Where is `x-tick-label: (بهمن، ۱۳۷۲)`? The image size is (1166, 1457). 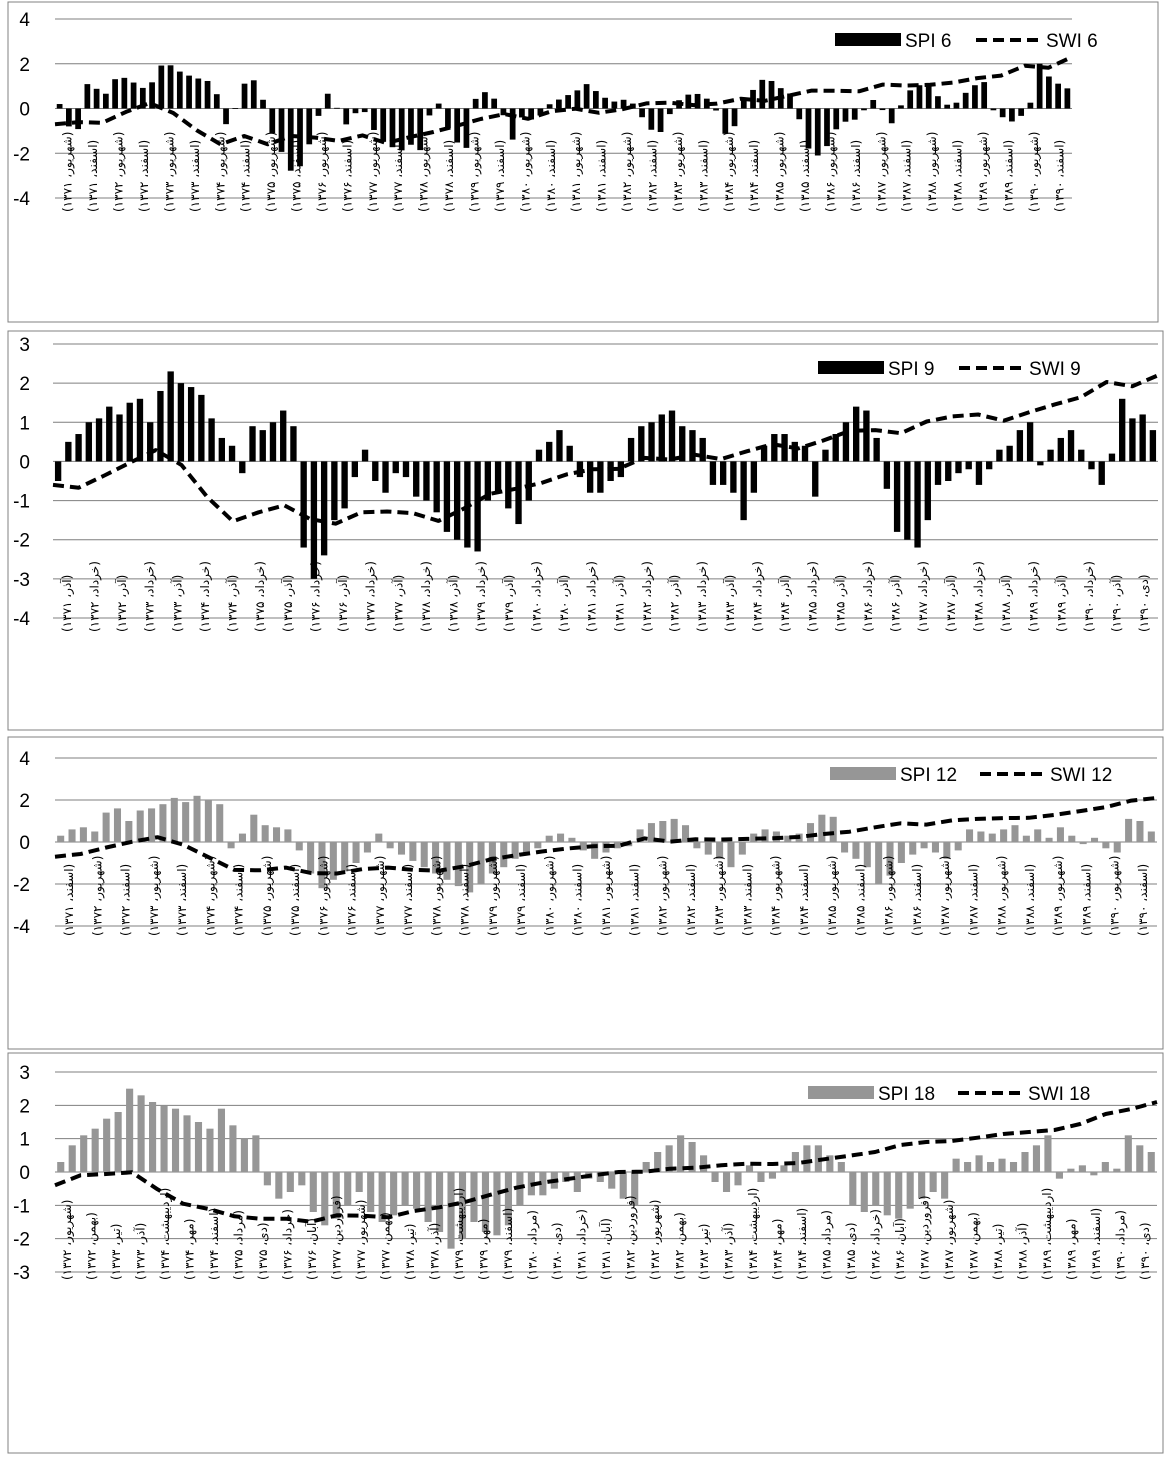
x-tick-label: (بهمن، ۱۳۷۲) is located at coordinates (92, 1246).